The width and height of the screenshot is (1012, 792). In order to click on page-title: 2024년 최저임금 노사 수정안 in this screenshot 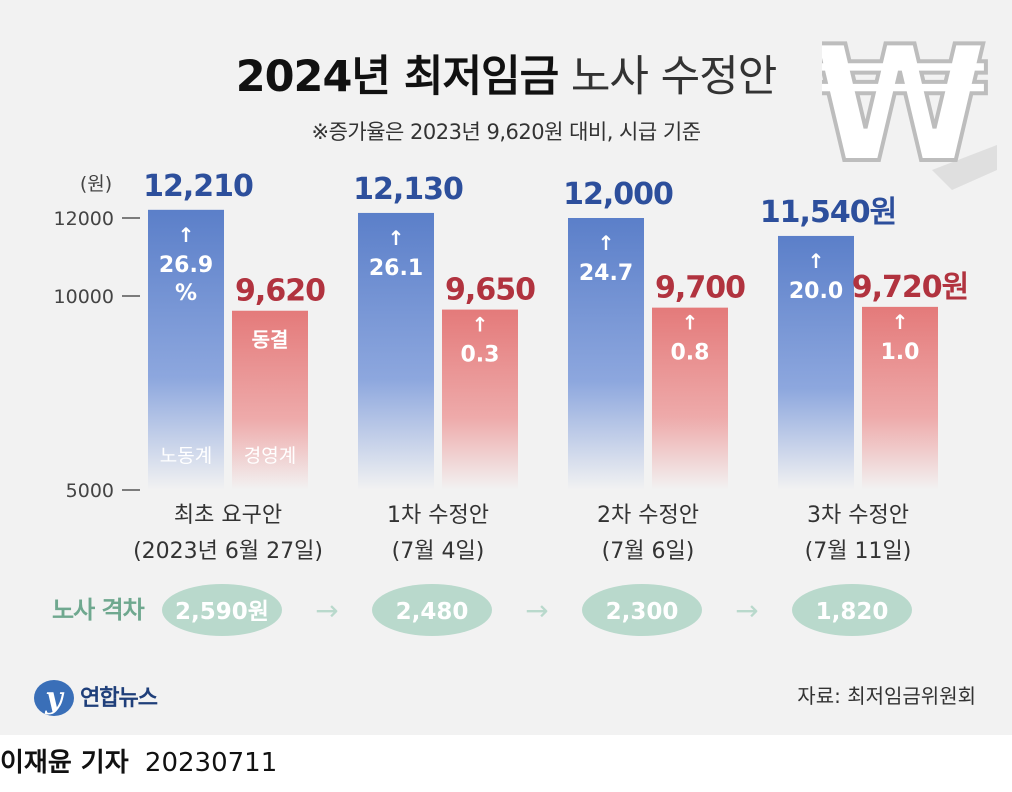, I will do `click(506, 73)`.